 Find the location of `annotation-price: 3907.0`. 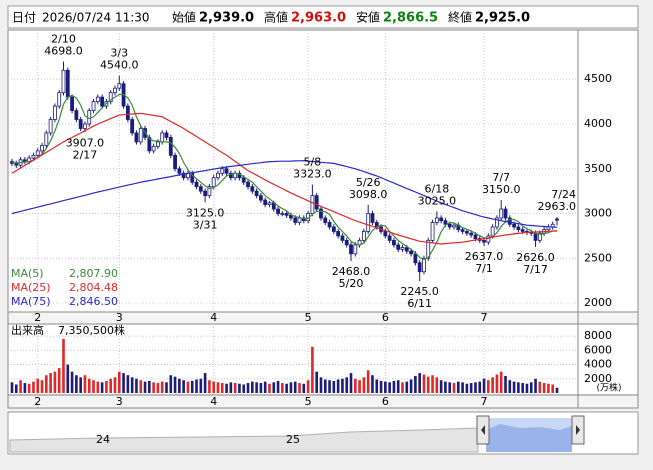

annotation-price: 3907.0 is located at coordinates (85, 142).